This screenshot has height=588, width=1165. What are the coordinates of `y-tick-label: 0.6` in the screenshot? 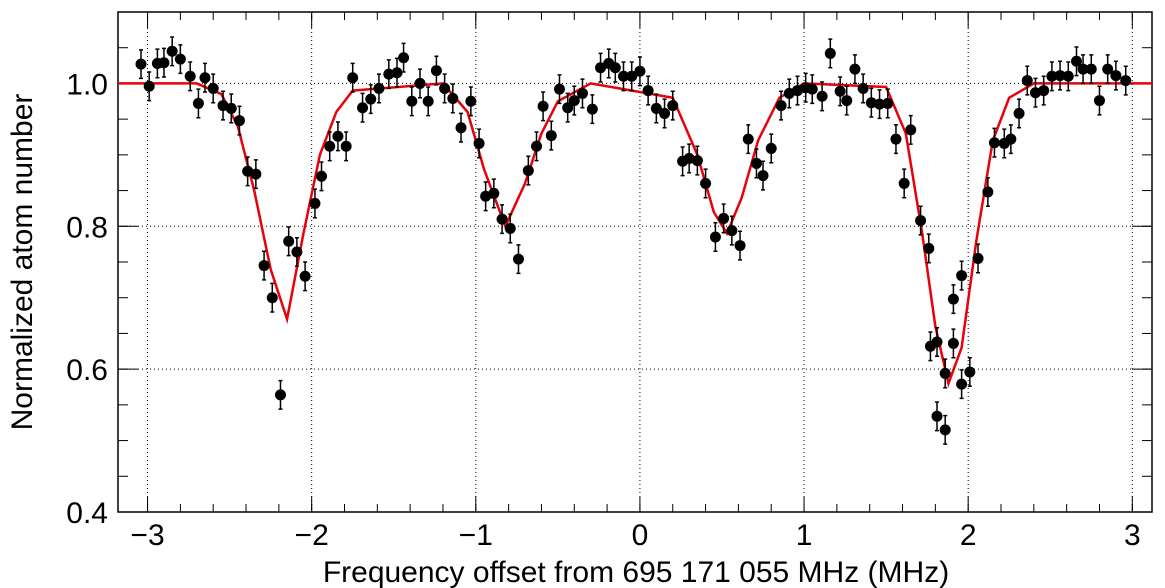 It's located at (87, 370).